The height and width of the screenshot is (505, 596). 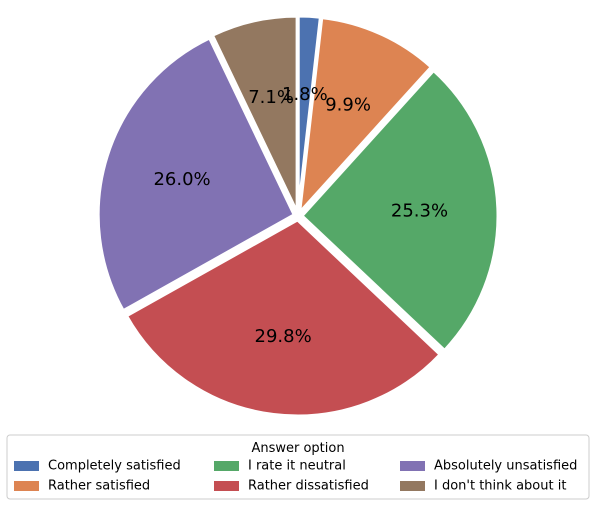 What do you see at coordinates (99, 486) in the screenshot?
I see `legend-label-2: Rather satisfied` at bounding box center [99, 486].